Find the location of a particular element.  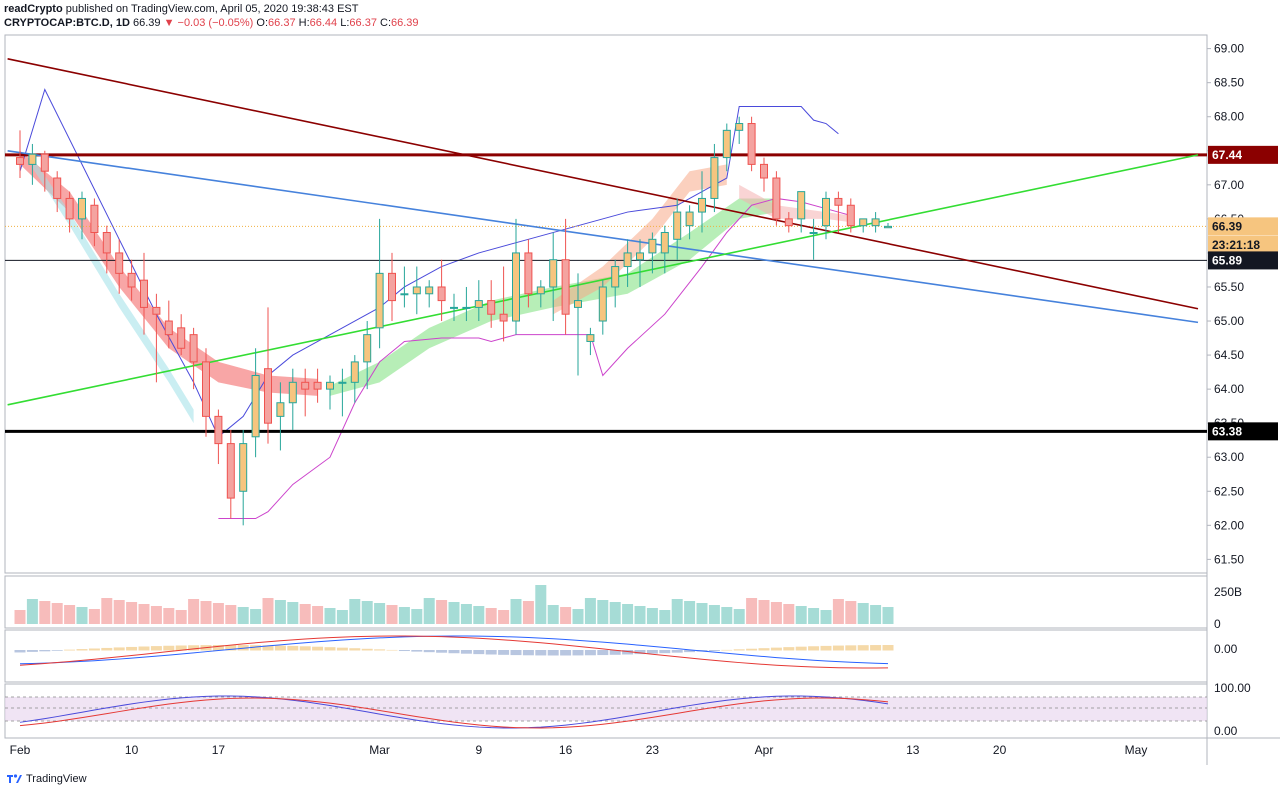

level-price-label-text: 65.89 is located at coordinates (1227, 260).